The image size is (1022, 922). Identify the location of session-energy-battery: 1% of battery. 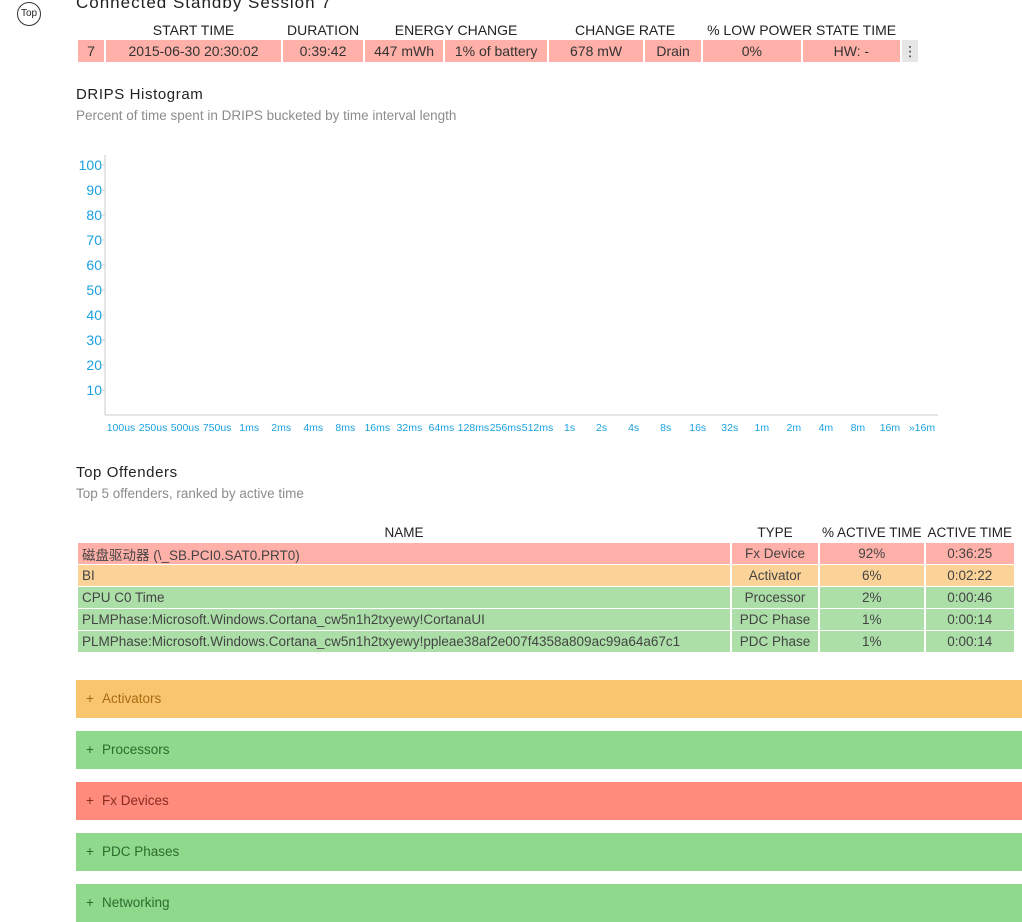
(496, 51).